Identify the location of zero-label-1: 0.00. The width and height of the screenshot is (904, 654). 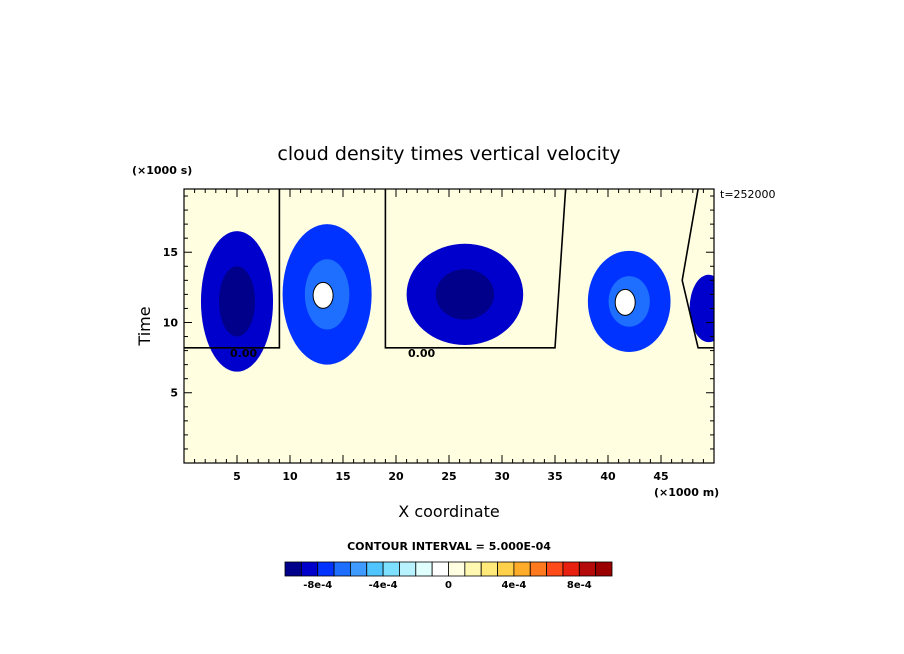
(243, 353).